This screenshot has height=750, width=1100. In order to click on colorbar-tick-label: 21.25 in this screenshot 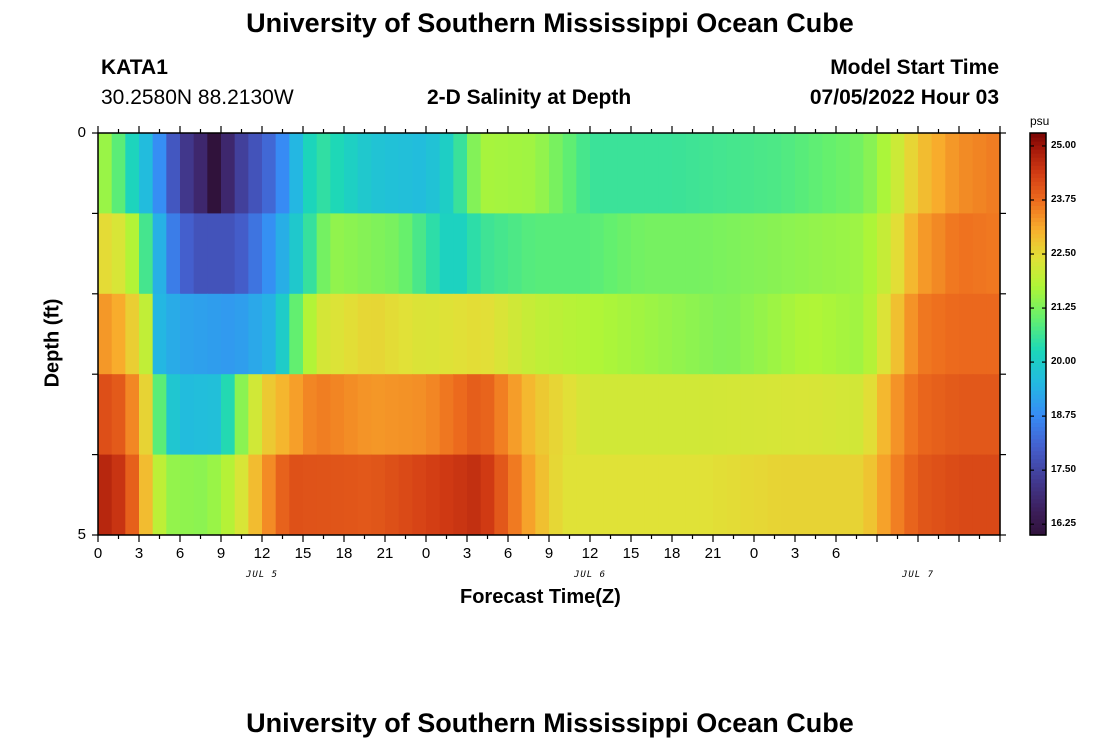, I will do `click(1064, 308)`.